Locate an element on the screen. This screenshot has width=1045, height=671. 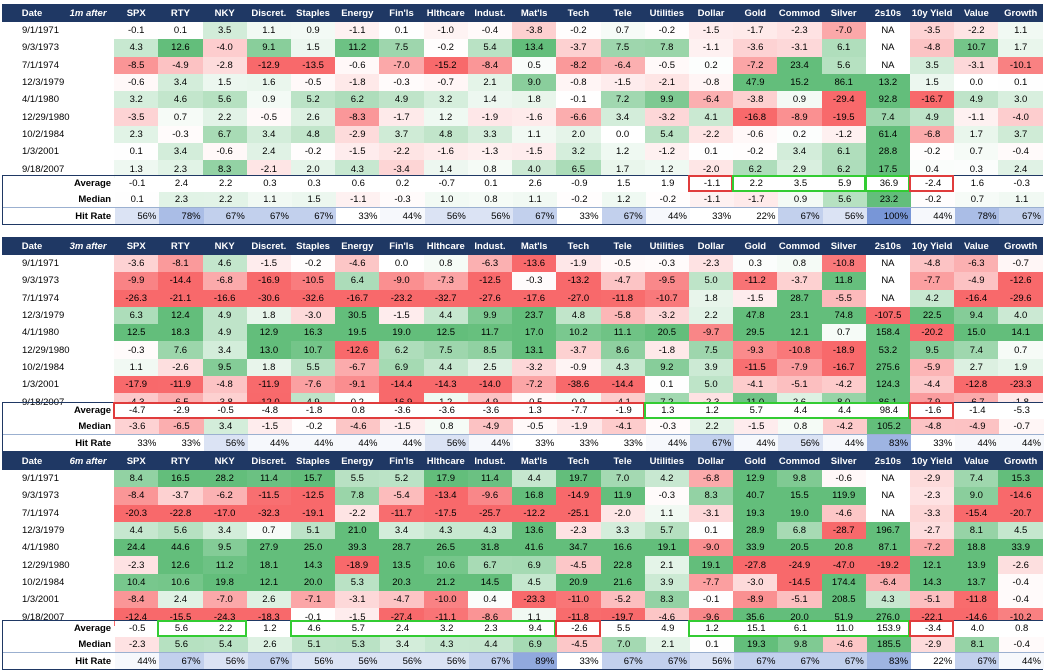
value-cell: -12.6 is located at coordinates (357, 350).